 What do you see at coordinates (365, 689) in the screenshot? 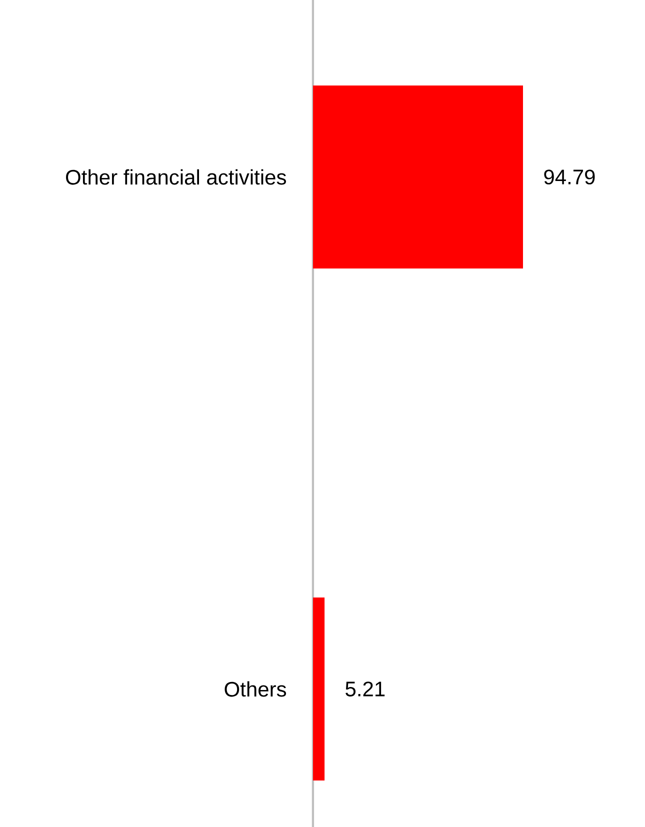
I see `data-label: 5.21` at bounding box center [365, 689].